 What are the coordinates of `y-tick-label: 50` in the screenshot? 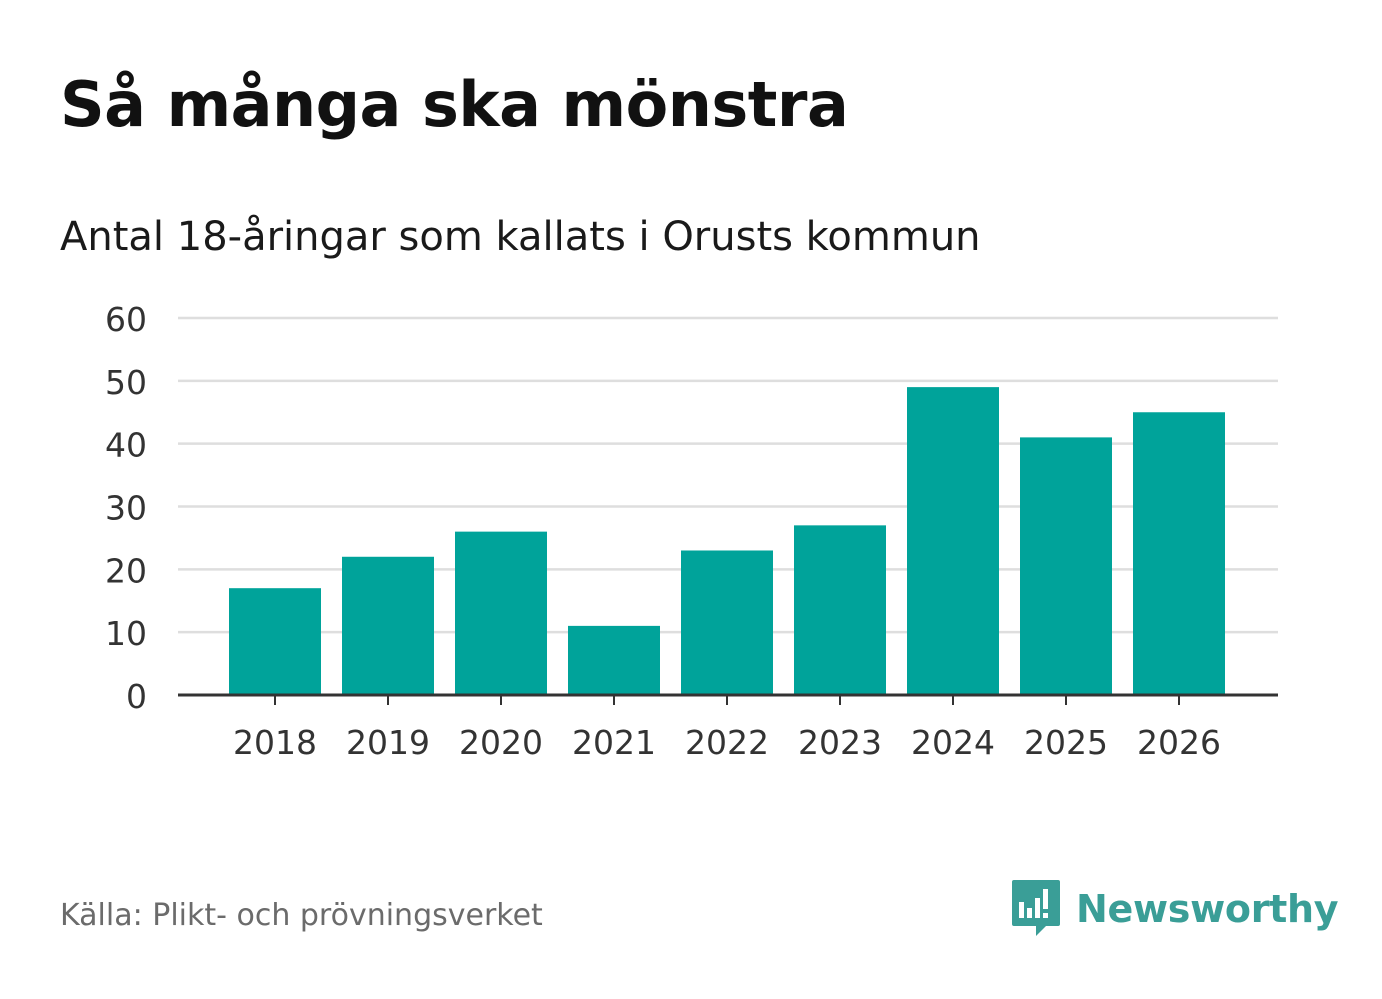 It's located at (126, 382).